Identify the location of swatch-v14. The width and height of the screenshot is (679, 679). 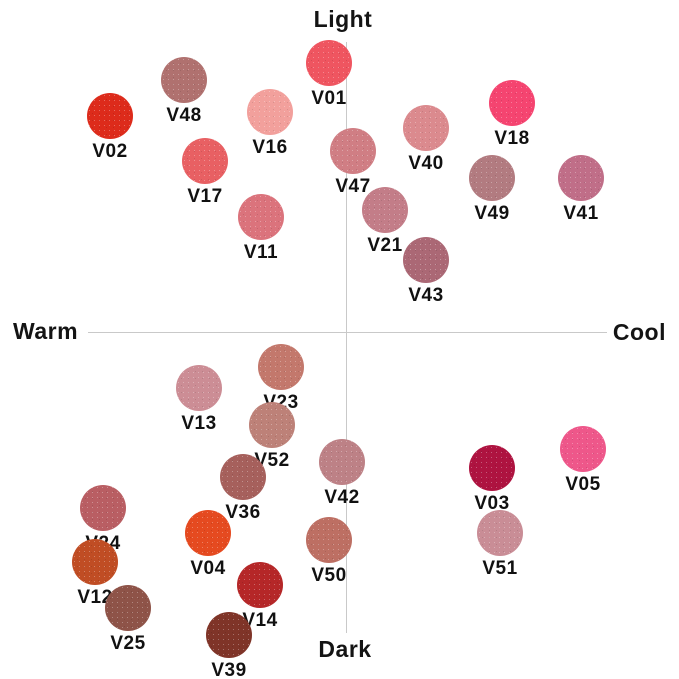
(260, 585).